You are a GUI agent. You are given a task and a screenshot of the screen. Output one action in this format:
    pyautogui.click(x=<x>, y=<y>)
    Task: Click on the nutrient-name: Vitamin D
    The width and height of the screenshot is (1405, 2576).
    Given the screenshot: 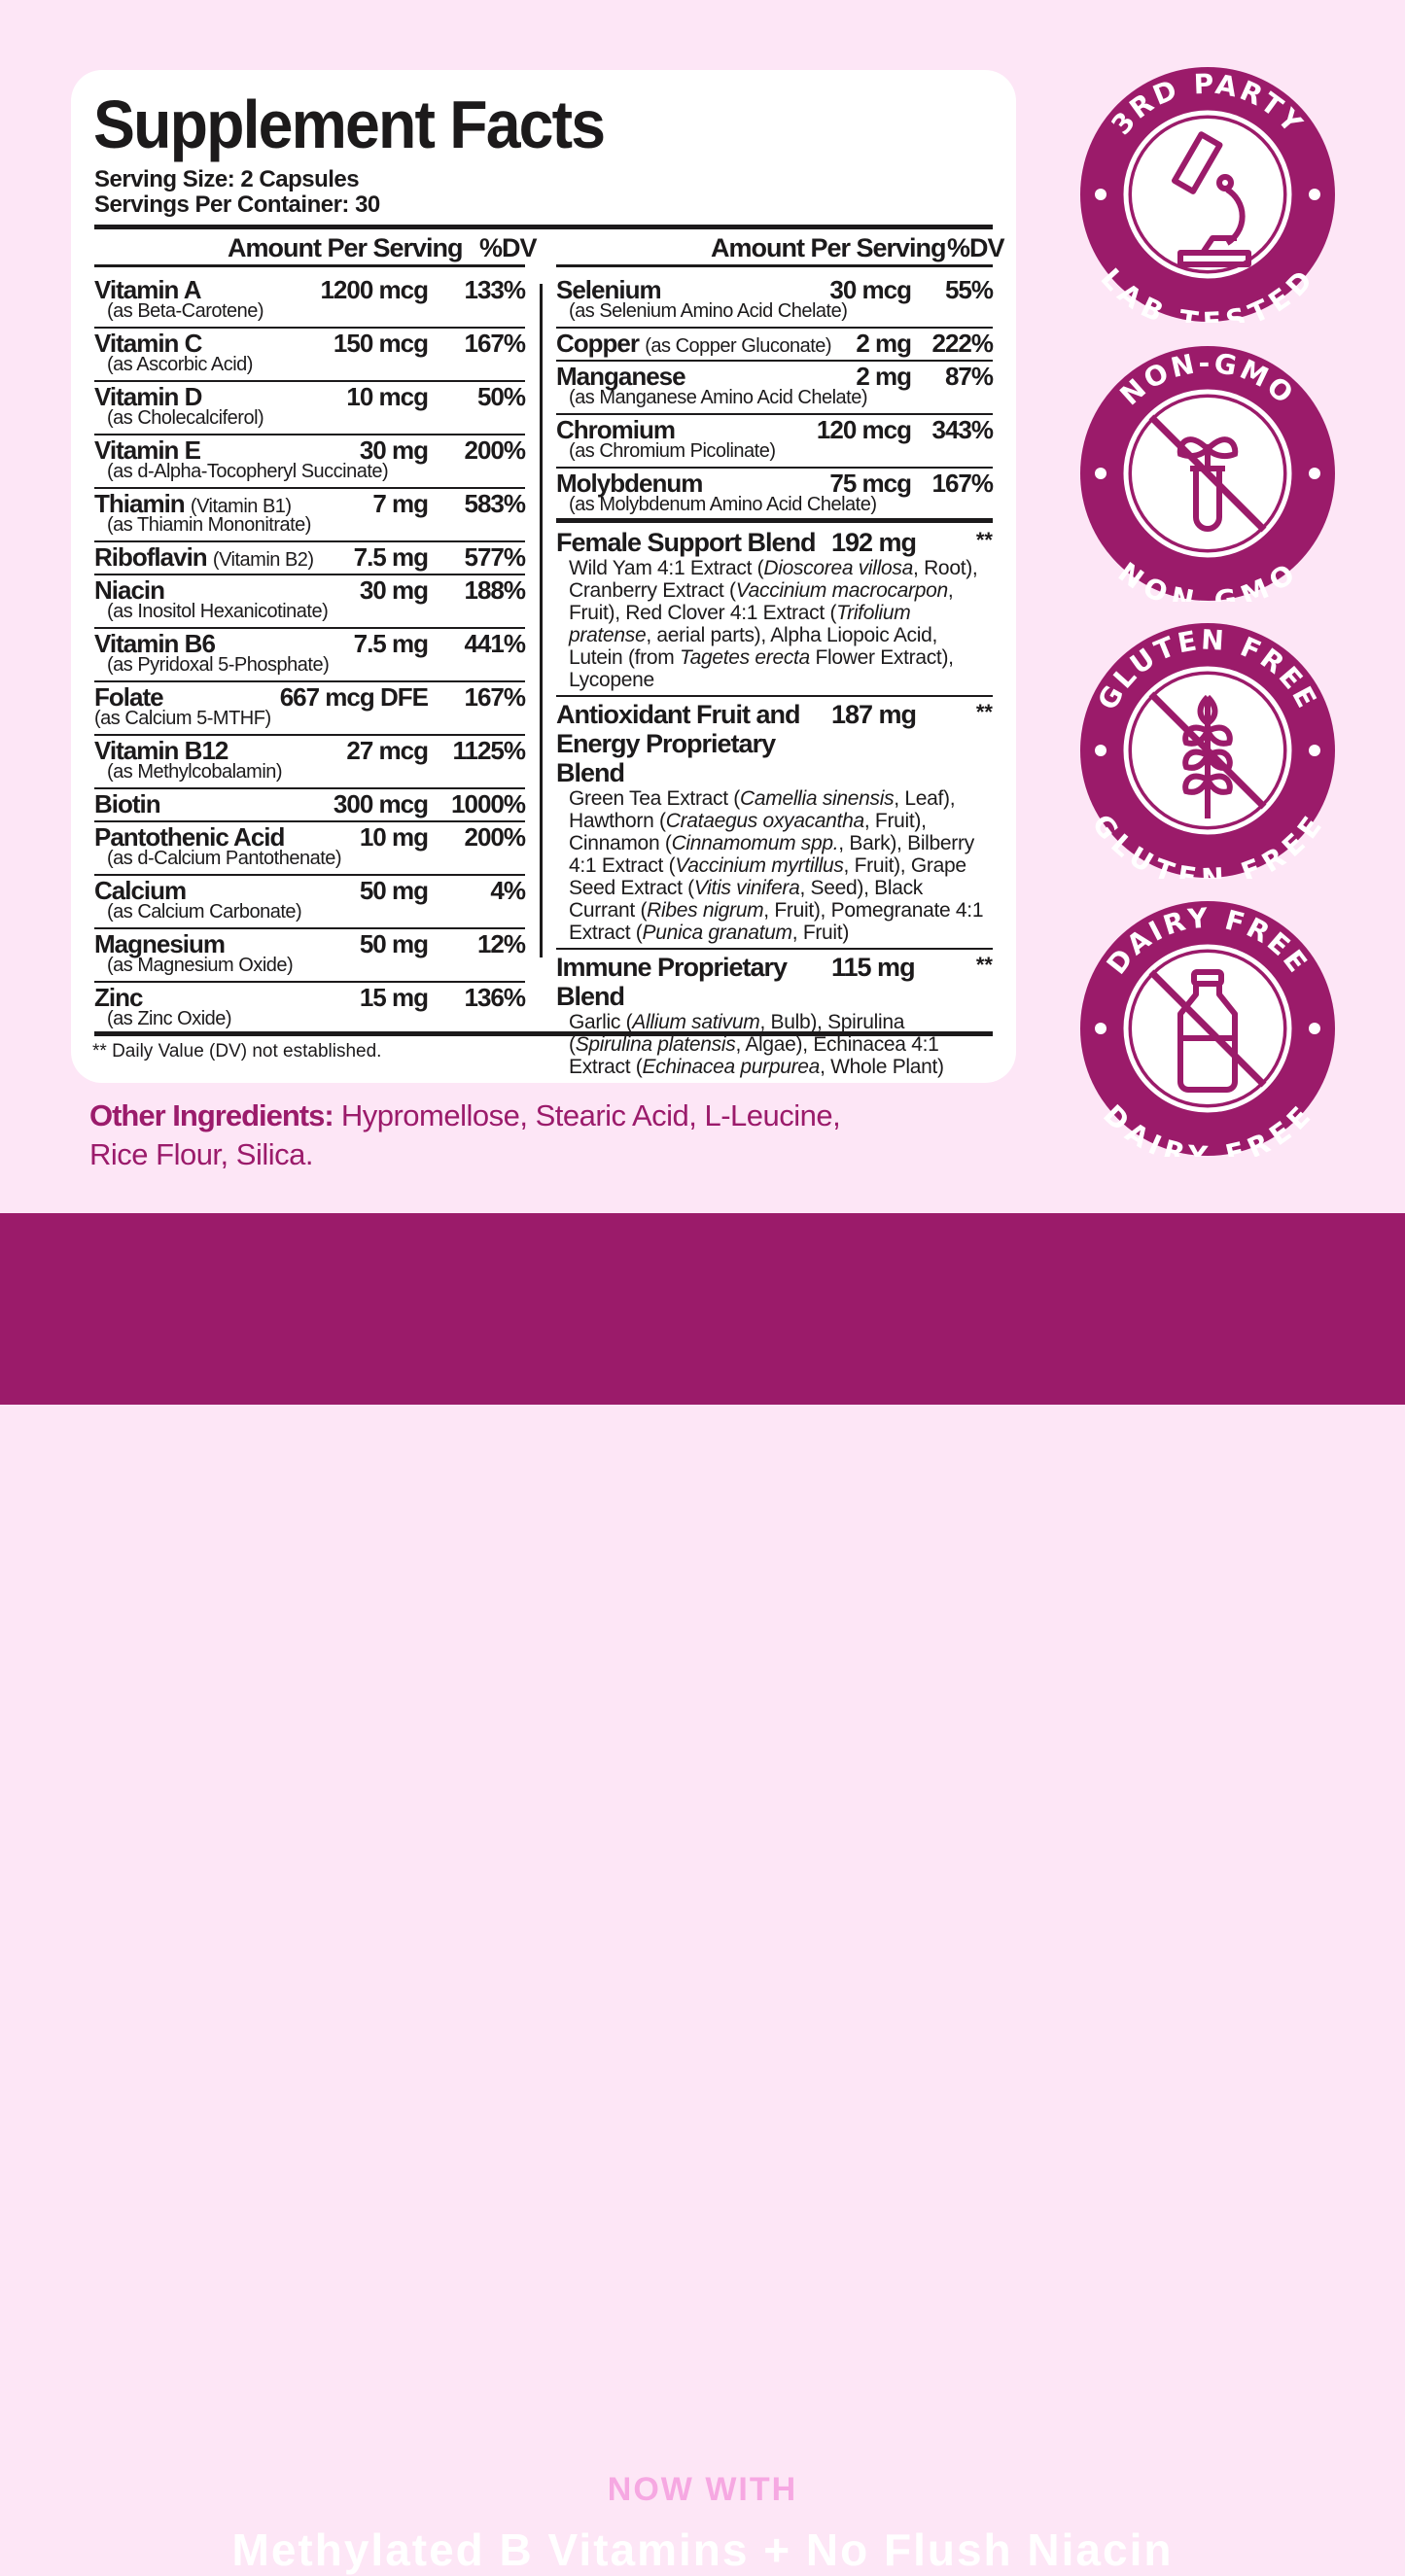 What is the action you would take?
    pyautogui.click(x=148, y=397)
    